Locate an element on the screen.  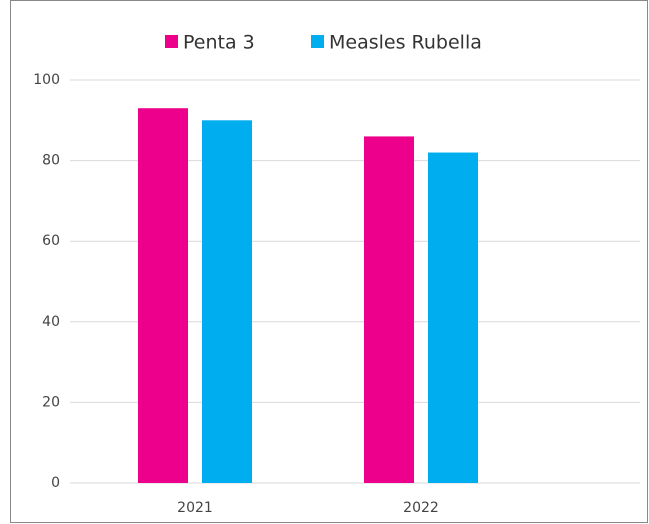
y-tick-label: 100 is located at coordinates (46, 80).